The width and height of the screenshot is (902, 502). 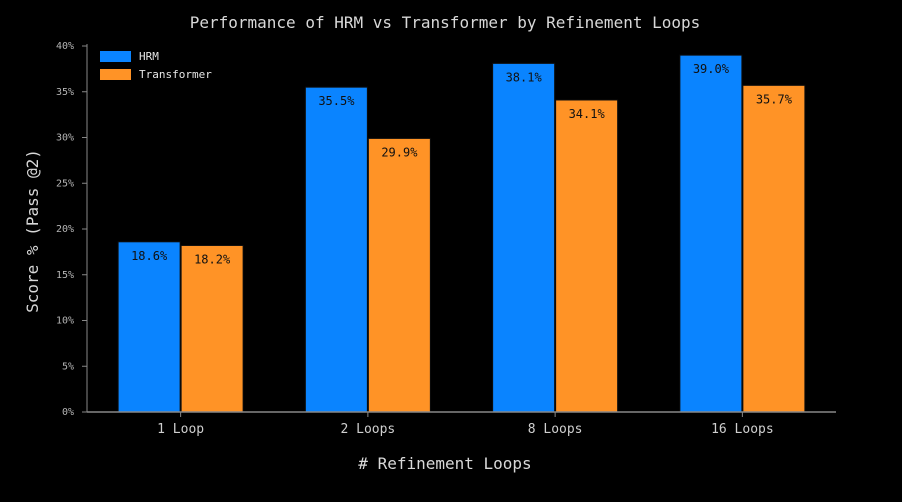 What do you see at coordinates (399, 152) in the screenshot?
I see `bar-value-label: 29.9%` at bounding box center [399, 152].